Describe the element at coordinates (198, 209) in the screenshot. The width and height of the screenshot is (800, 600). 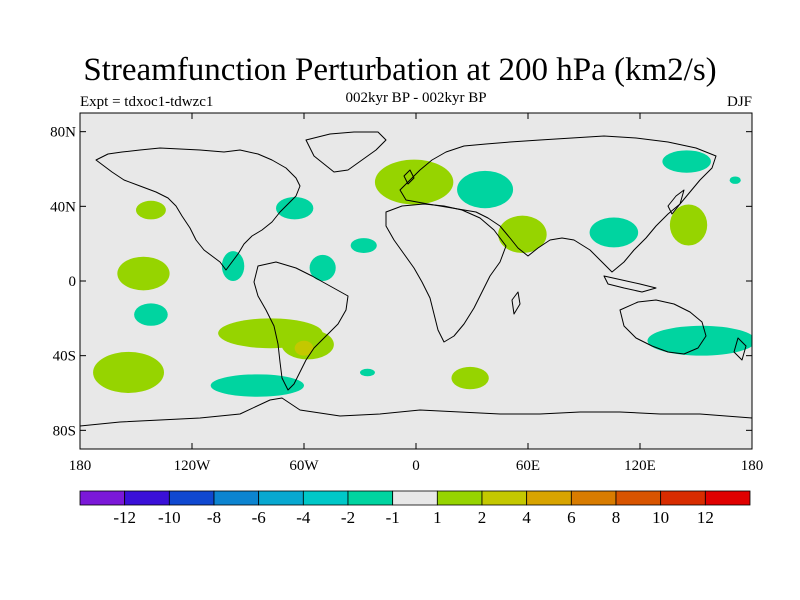
I see `coastline-north-america` at that location.